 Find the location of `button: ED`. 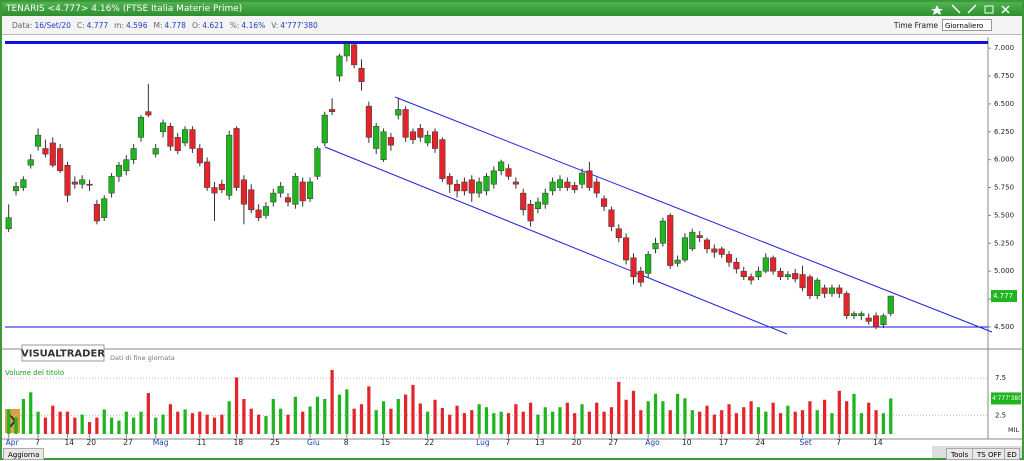

button: ED is located at coordinates (1012, 454).